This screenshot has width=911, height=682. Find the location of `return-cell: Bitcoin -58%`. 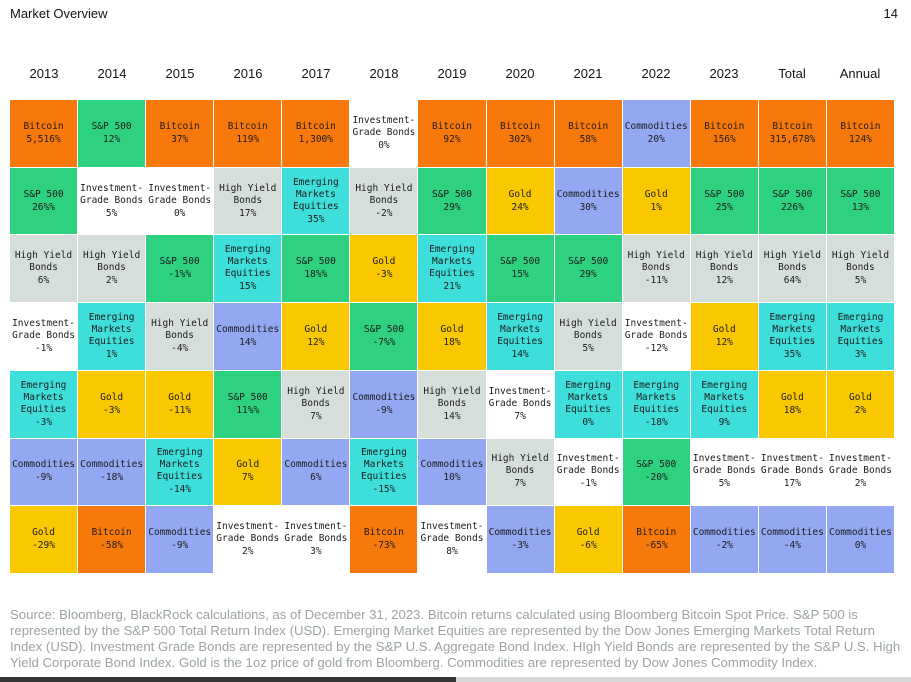

return-cell: Bitcoin -58% is located at coordinates (112, 539).